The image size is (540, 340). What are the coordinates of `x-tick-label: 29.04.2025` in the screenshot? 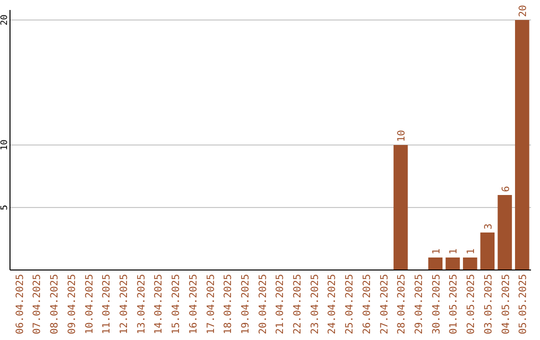 It's located at (420, 304).